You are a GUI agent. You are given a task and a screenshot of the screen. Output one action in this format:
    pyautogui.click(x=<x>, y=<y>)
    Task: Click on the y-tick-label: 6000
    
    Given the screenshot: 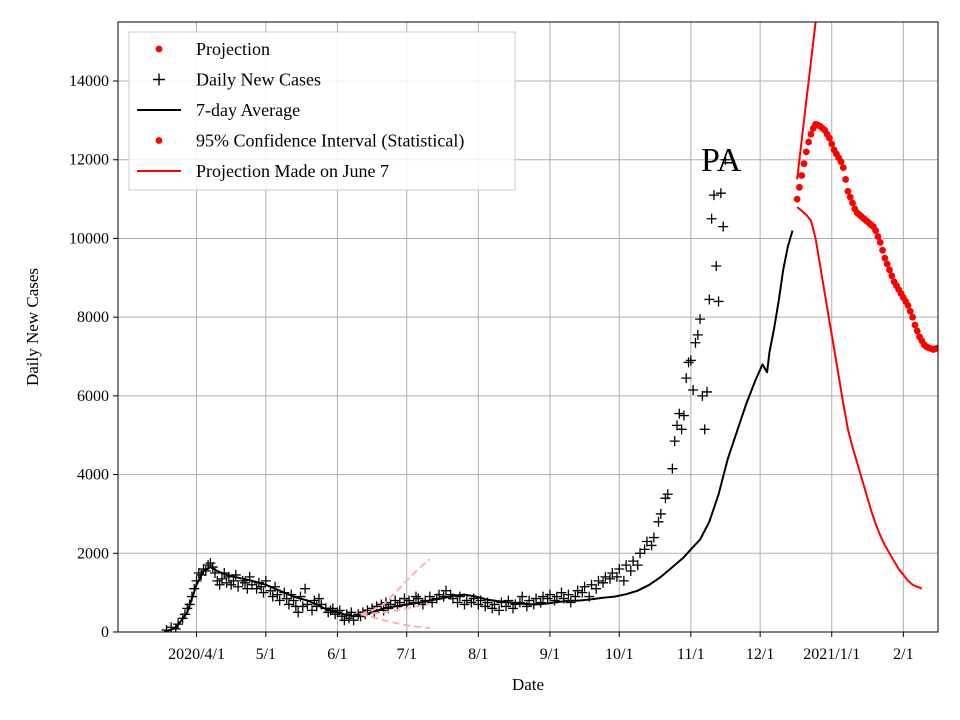 What is the action you would take?
    pyautogui.click(x=93, y=396)
    